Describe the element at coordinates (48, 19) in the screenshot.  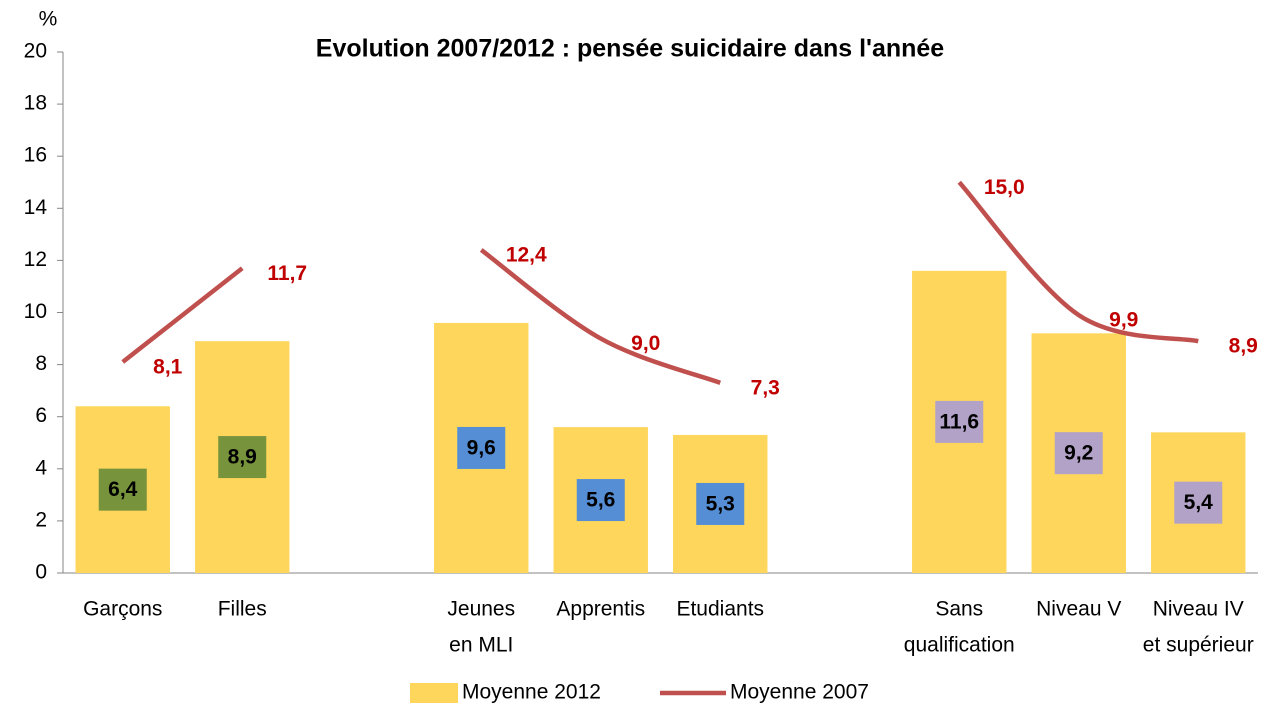
I see `y-unit: %` at that location.